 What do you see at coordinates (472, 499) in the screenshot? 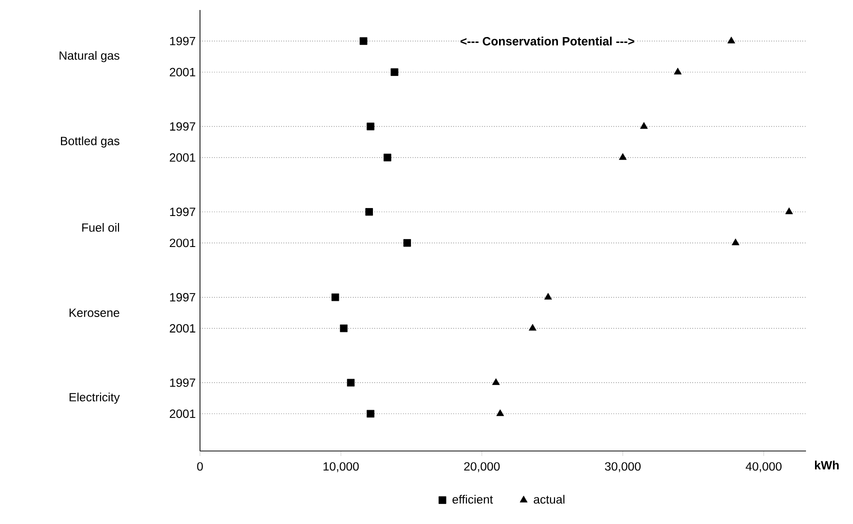
I see `legend-label: efficient` at bounding box center [472, 499].